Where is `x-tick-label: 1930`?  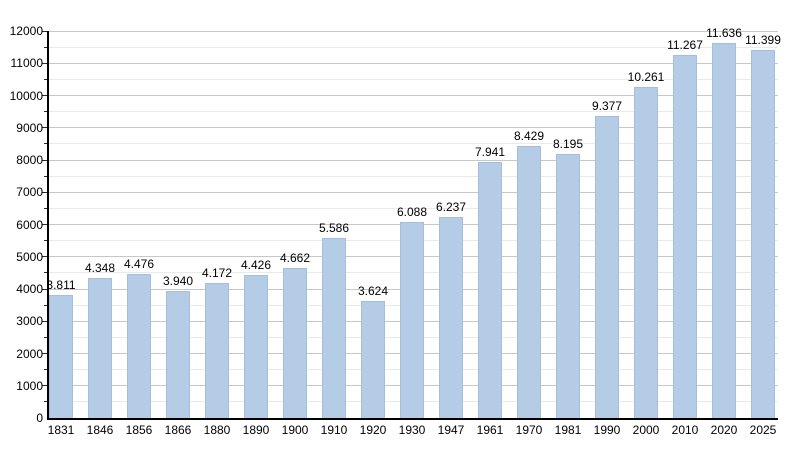 x-tick-label: 1930 is located at coordinates (412, 430).